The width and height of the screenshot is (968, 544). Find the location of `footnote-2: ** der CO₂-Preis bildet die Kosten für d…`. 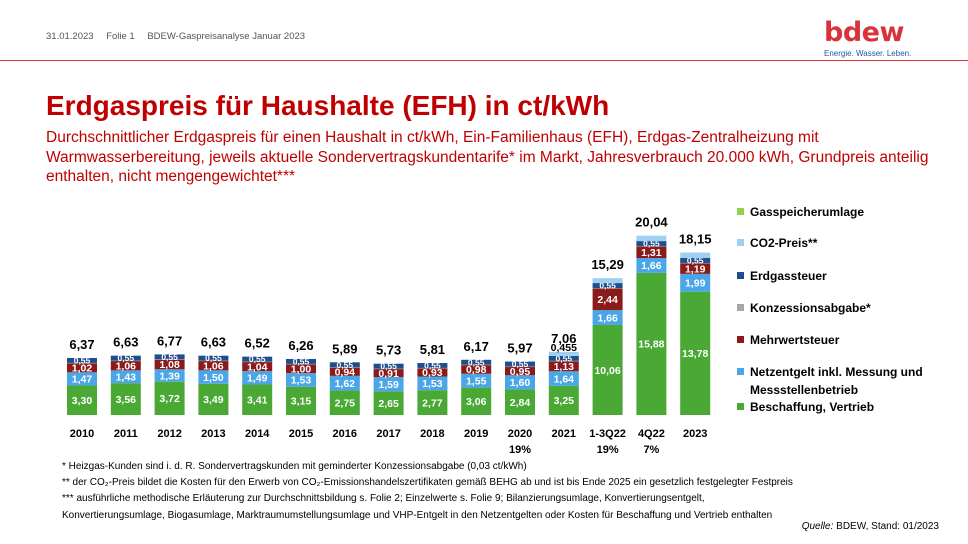

footnote-2: ** der CO₂-Preis bildet die Kosten für d… is located at coordinates (427, 483).